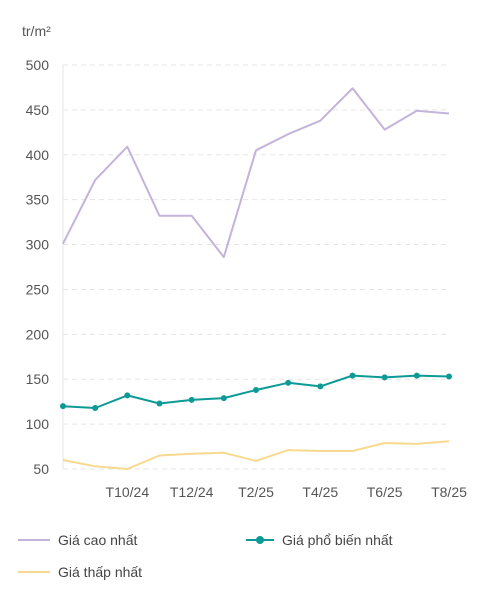  Describe the element at coordinates (38, 424) in the screenshot. I see `y-tick-label: 100` at that location.